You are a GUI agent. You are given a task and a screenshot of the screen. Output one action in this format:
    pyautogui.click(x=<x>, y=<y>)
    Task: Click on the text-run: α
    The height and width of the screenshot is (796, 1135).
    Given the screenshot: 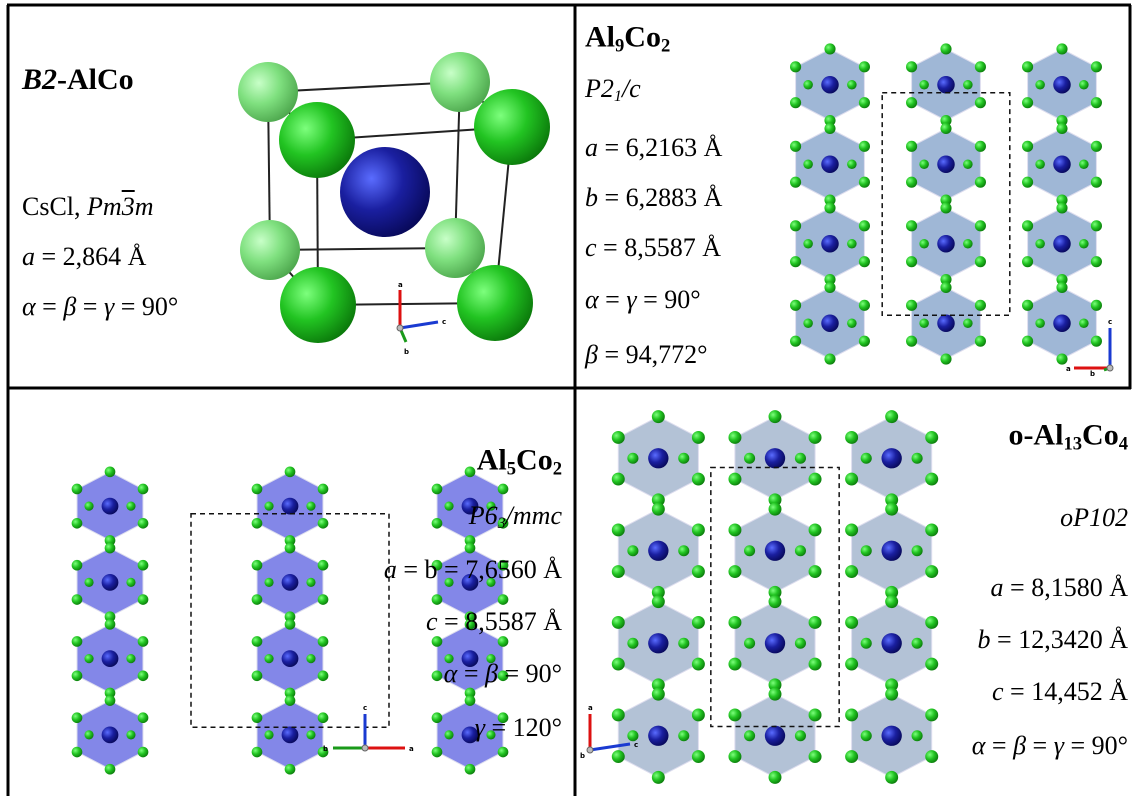 What is the action you would take?
    pyautogui.click(x=29, y=306)
    